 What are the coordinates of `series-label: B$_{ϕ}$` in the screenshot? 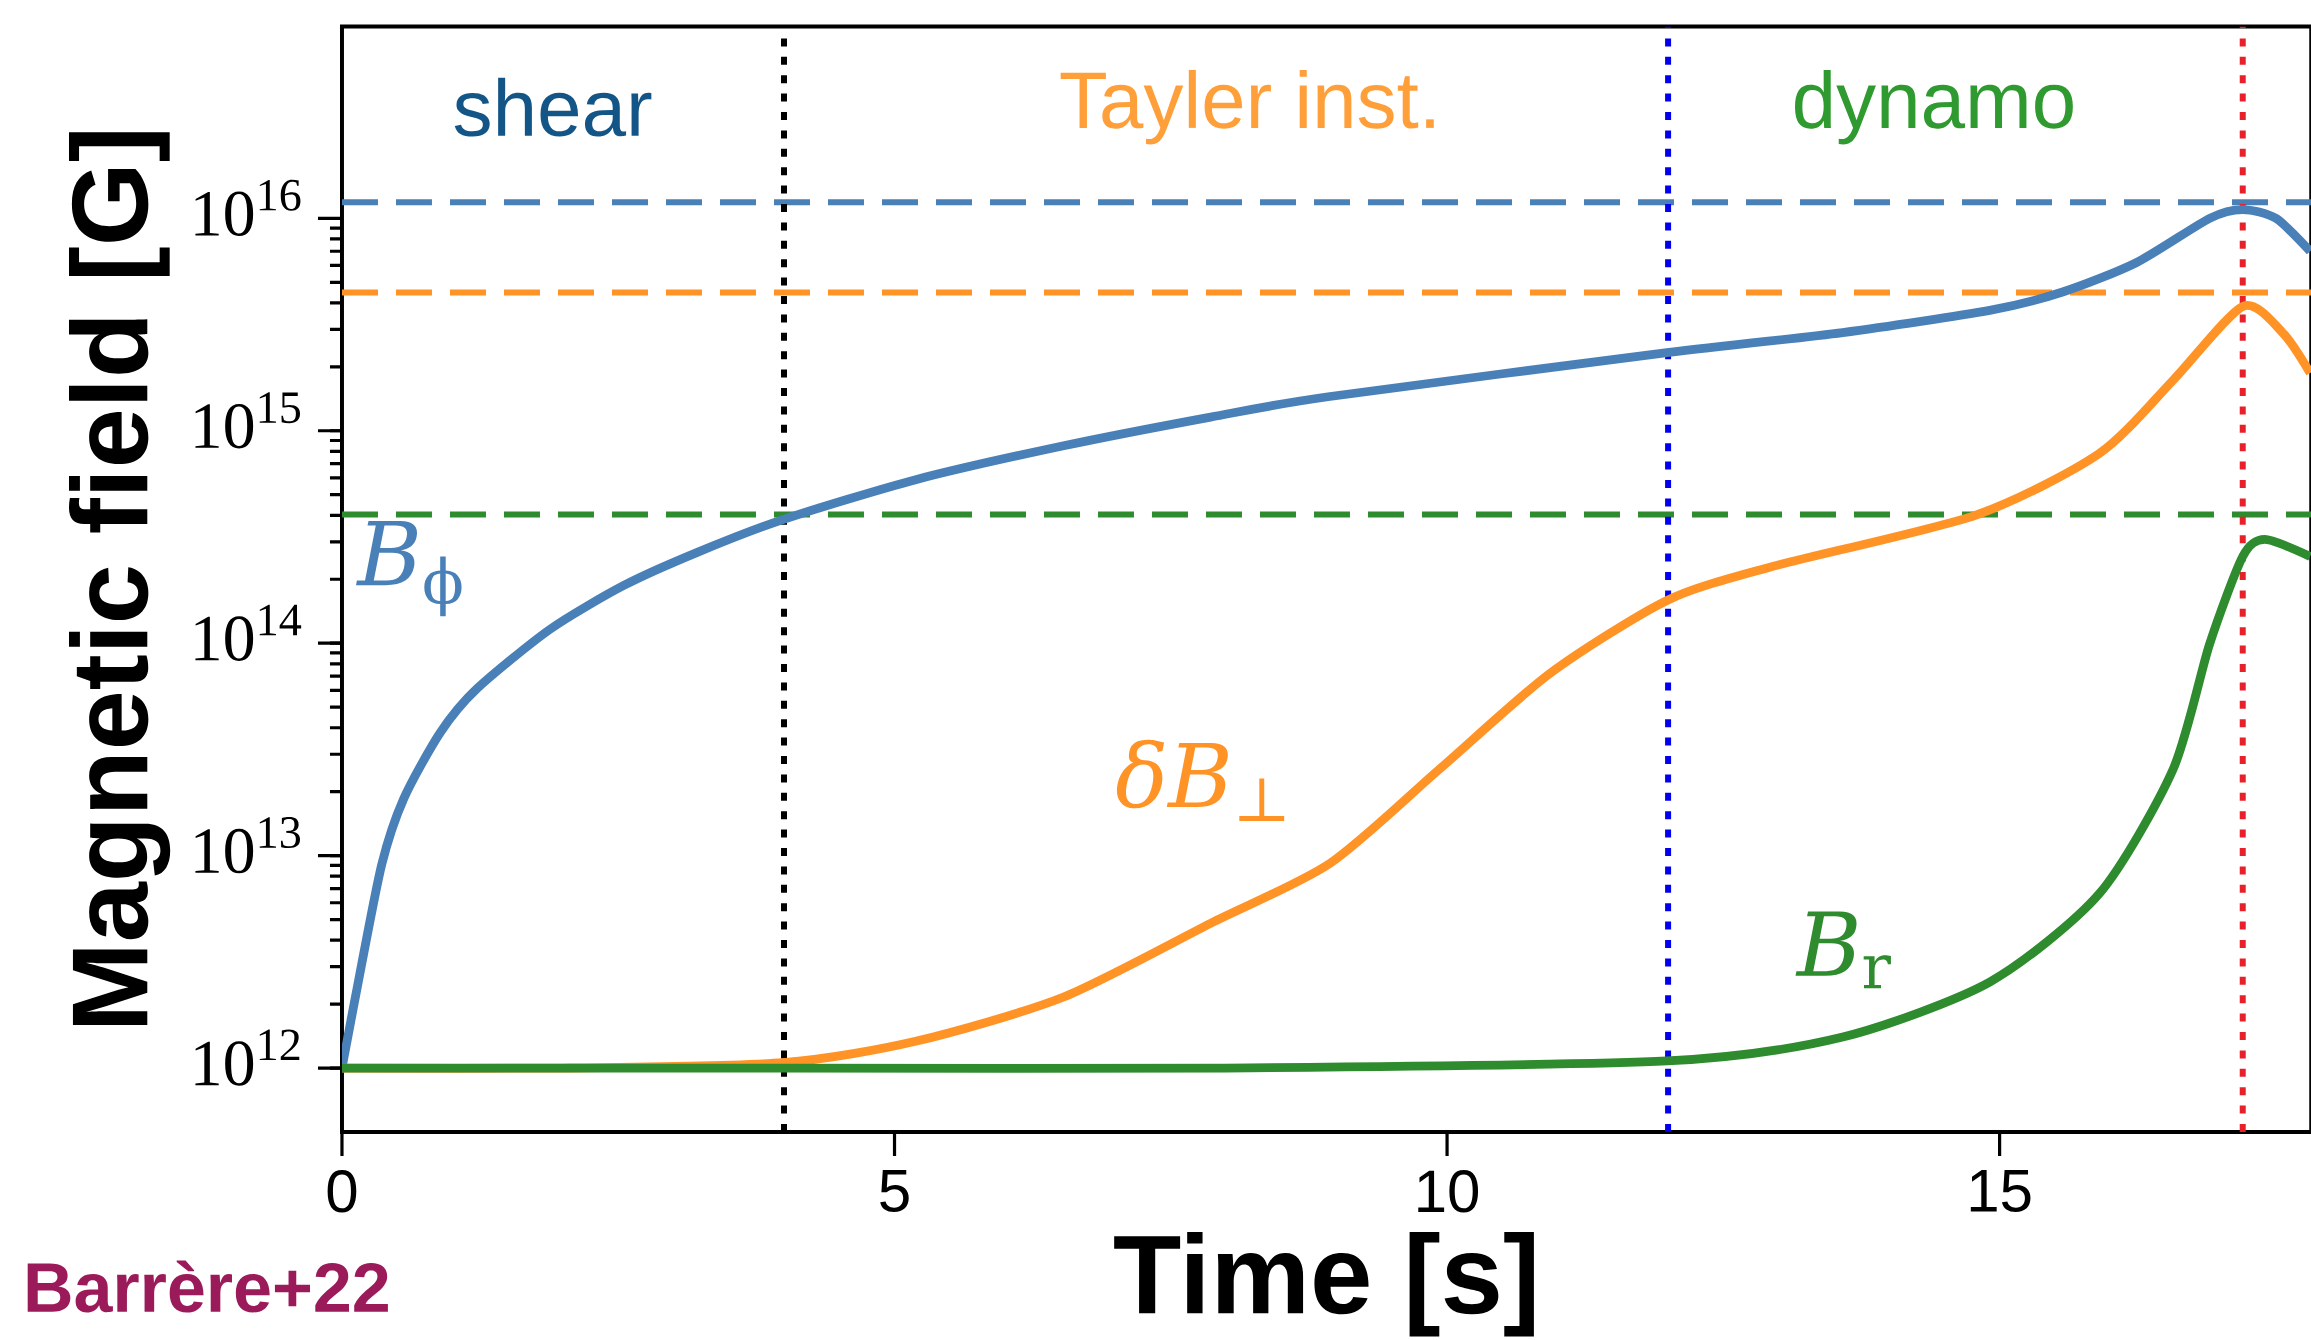 It's located at (409, 568).